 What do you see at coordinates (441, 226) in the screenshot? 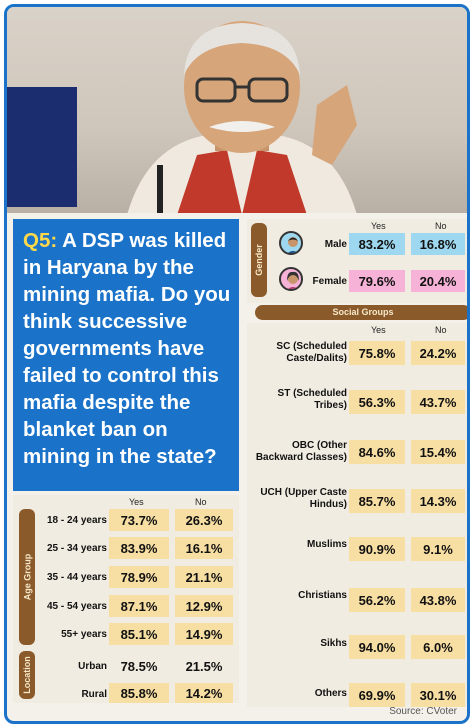
I see `gender-no-header: No` at bounding box center [441, 226].